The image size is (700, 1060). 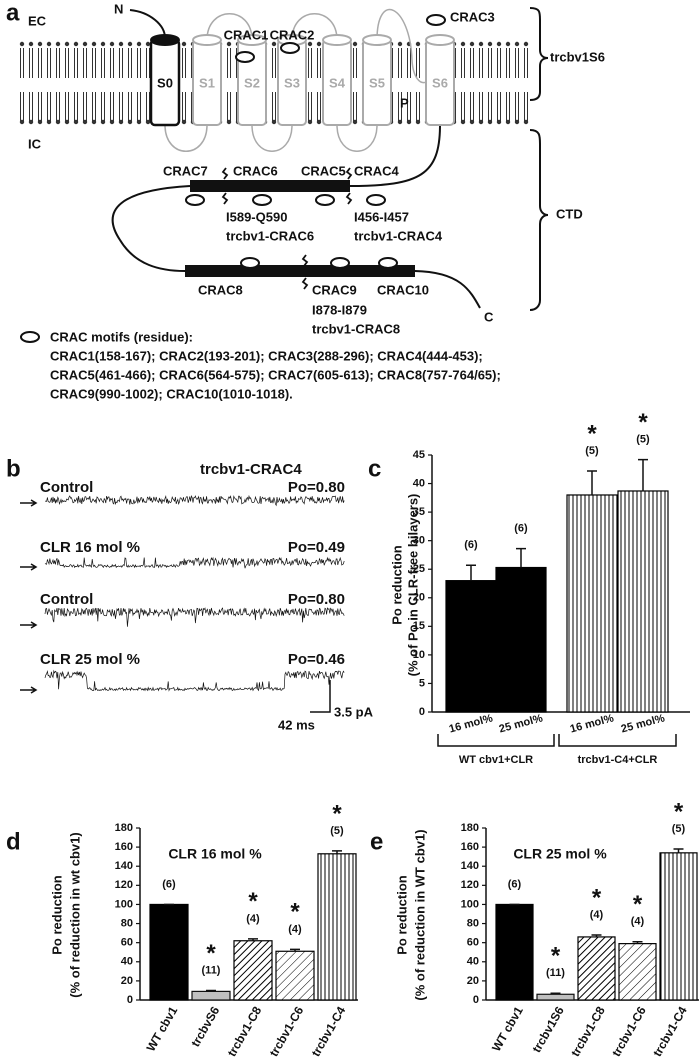 I want to click on y-tick-label: 30, so click(x=419, y=541).